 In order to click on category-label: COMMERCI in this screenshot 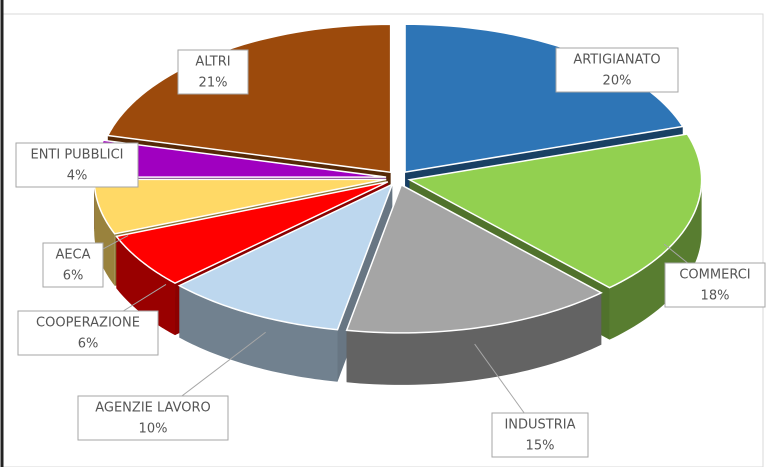, I will do `click(714, 275)`.